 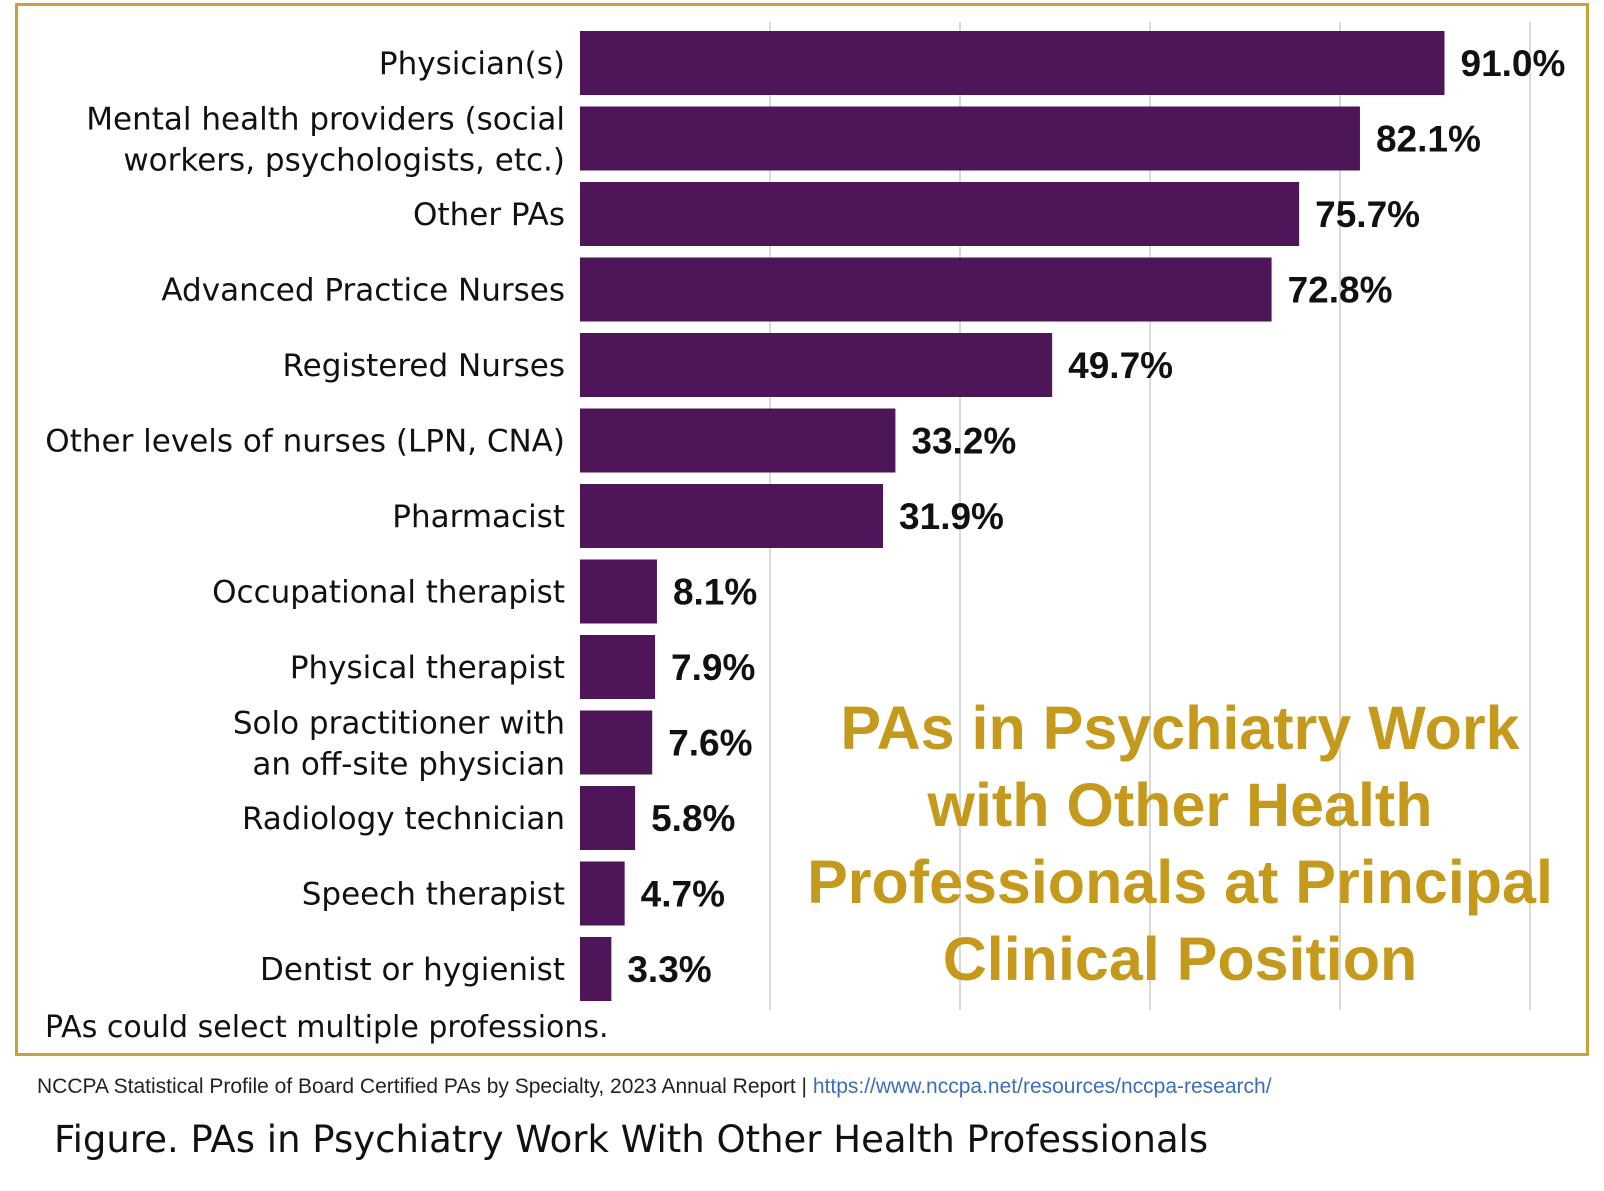 What do you see at coordinates (951, 516) in the screenshot?
I see `value-label: 31.9%` at bounding box center [951, 516].